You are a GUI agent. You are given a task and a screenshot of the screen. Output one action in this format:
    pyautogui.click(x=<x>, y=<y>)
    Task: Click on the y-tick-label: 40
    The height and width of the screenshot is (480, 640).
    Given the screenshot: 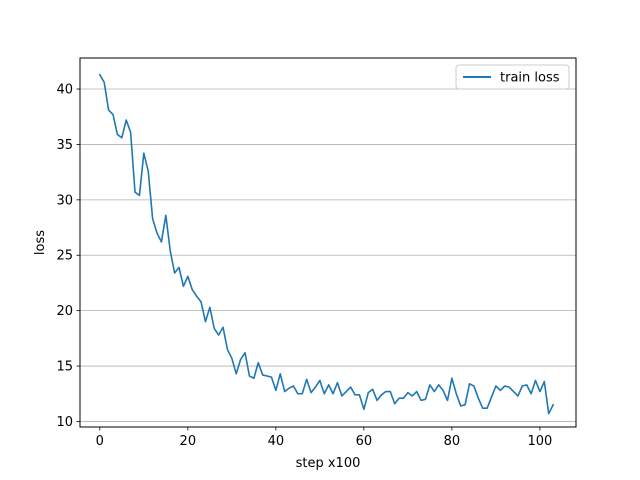 What is the action you would take?
    pyautogui.click(x=64, y=90)
    